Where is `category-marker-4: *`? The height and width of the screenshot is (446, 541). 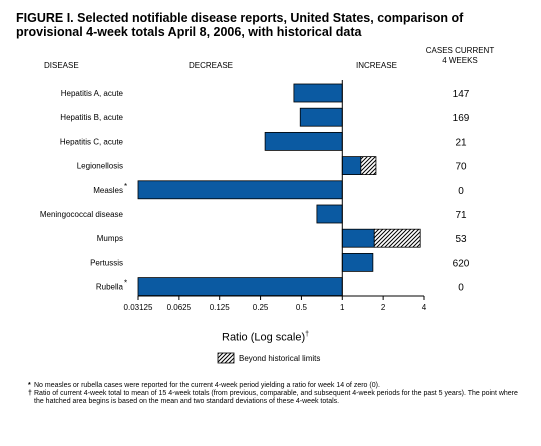
category-marker-4: * is located at coordinates (125, 186).